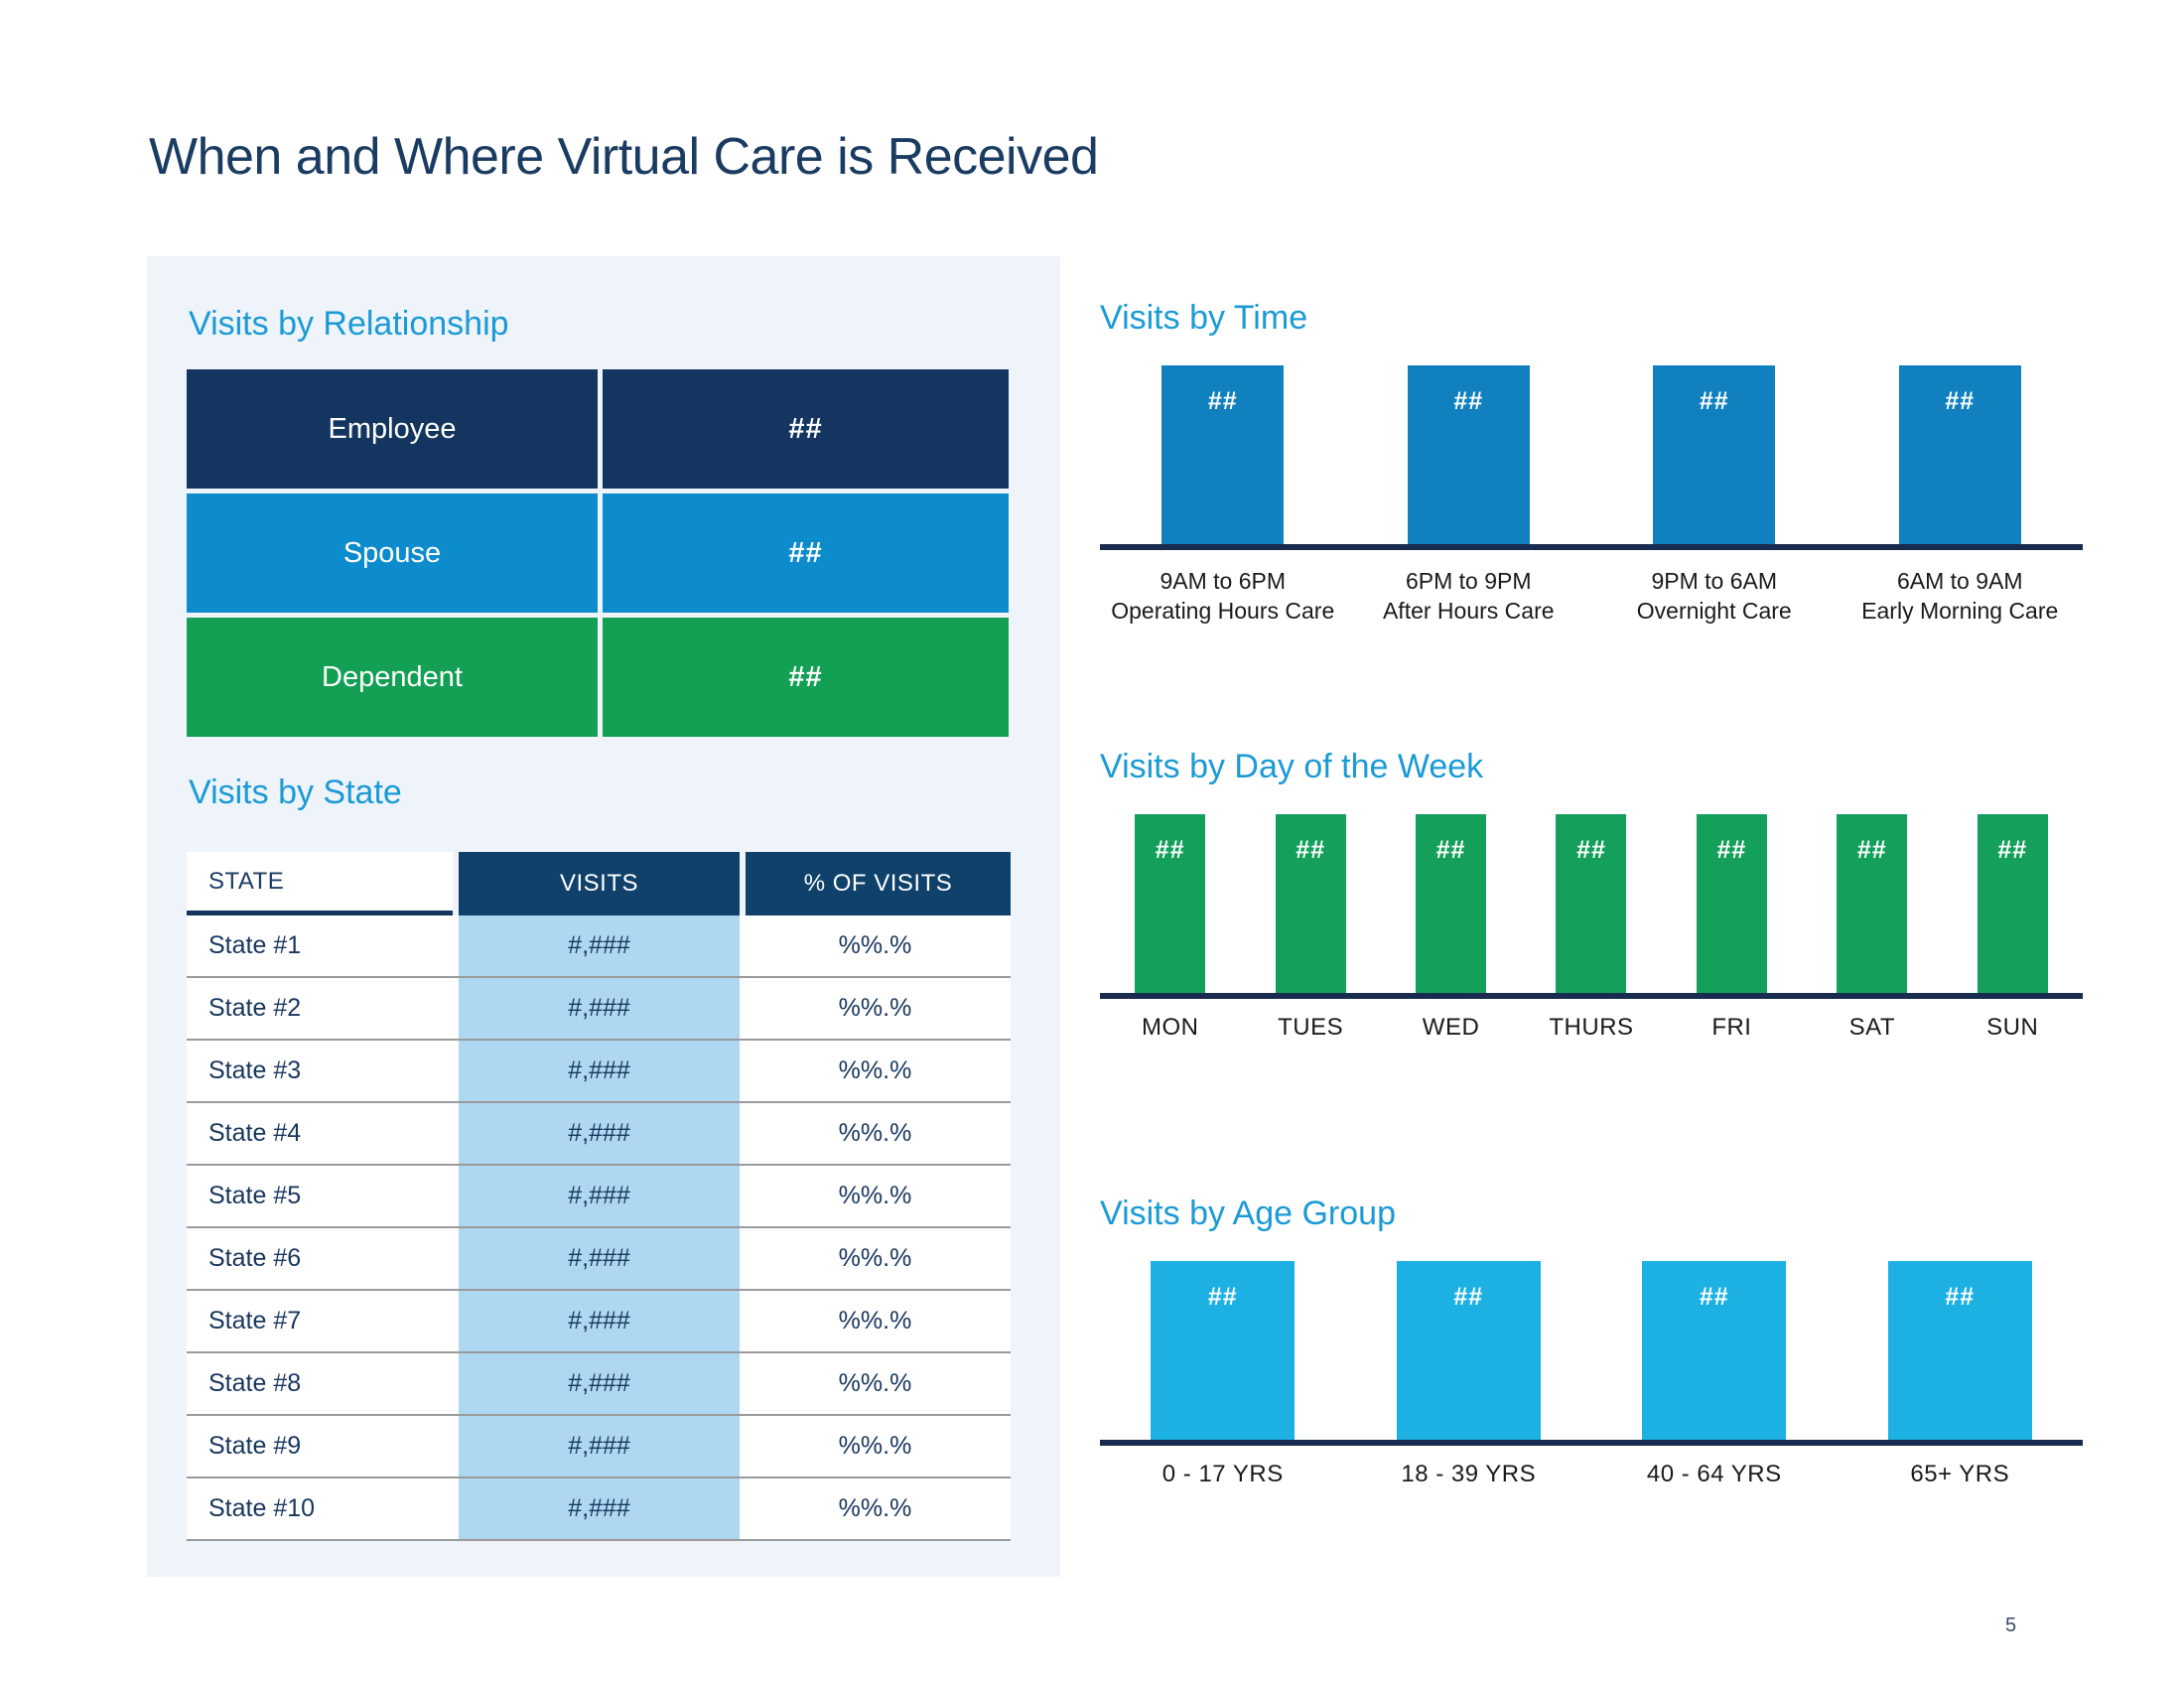  I want to click on chart-x-tick-label: 65+ YRS, so click(1960, 1474).